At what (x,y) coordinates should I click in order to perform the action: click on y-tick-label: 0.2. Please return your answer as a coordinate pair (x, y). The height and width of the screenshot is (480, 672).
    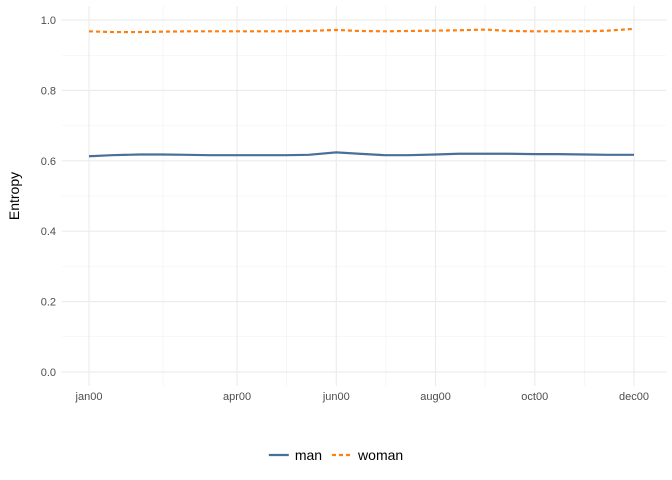
    Looking at the image, I should click on (48, 303).